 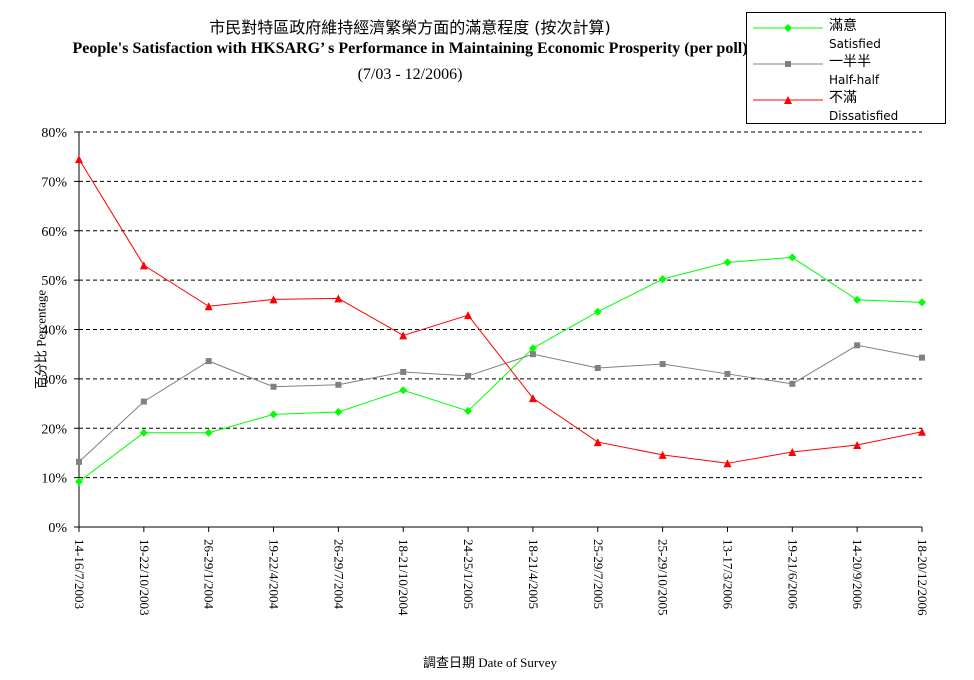 What do you see at coordinates (663, 577) in the screenshot?
I see `x-tick-label: 25-29/10/2005` at bounding box center [663, 577].